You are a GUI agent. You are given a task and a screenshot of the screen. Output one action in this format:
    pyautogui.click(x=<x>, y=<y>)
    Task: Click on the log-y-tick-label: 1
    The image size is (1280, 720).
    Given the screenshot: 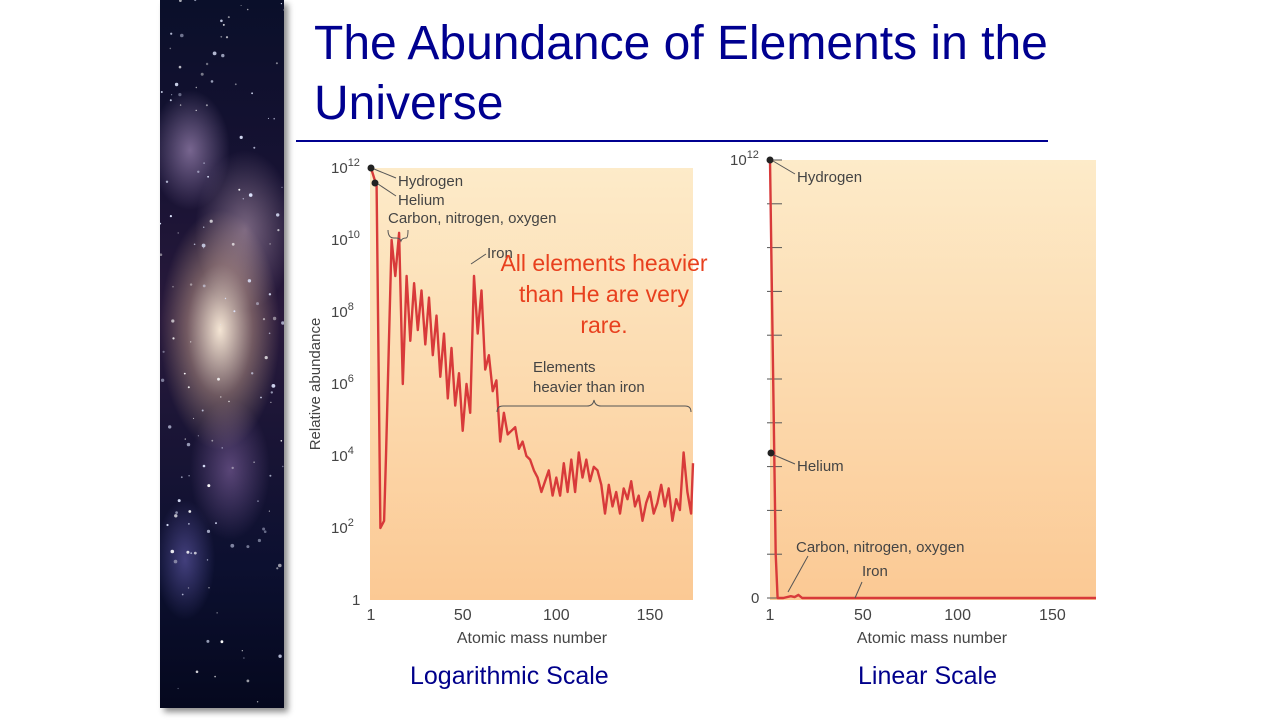 What is the action you would take?
    pyautogui.click(x=356, y=600)
    